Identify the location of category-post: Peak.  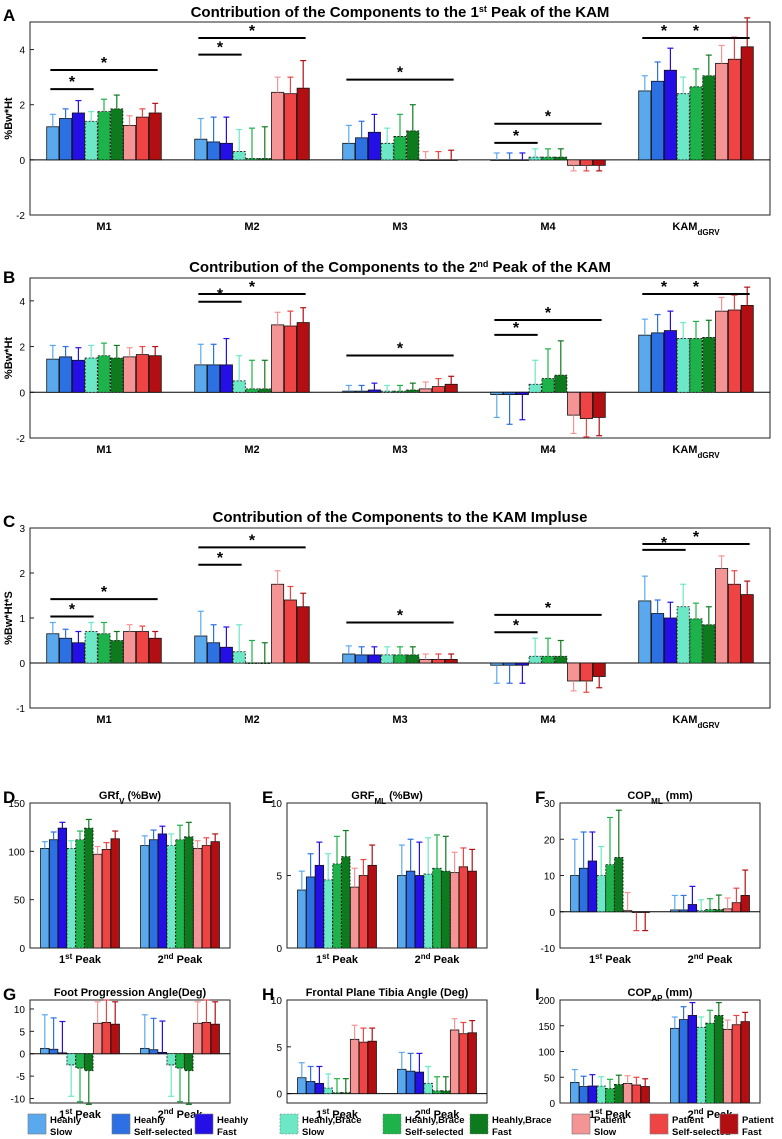
(617, 1115).